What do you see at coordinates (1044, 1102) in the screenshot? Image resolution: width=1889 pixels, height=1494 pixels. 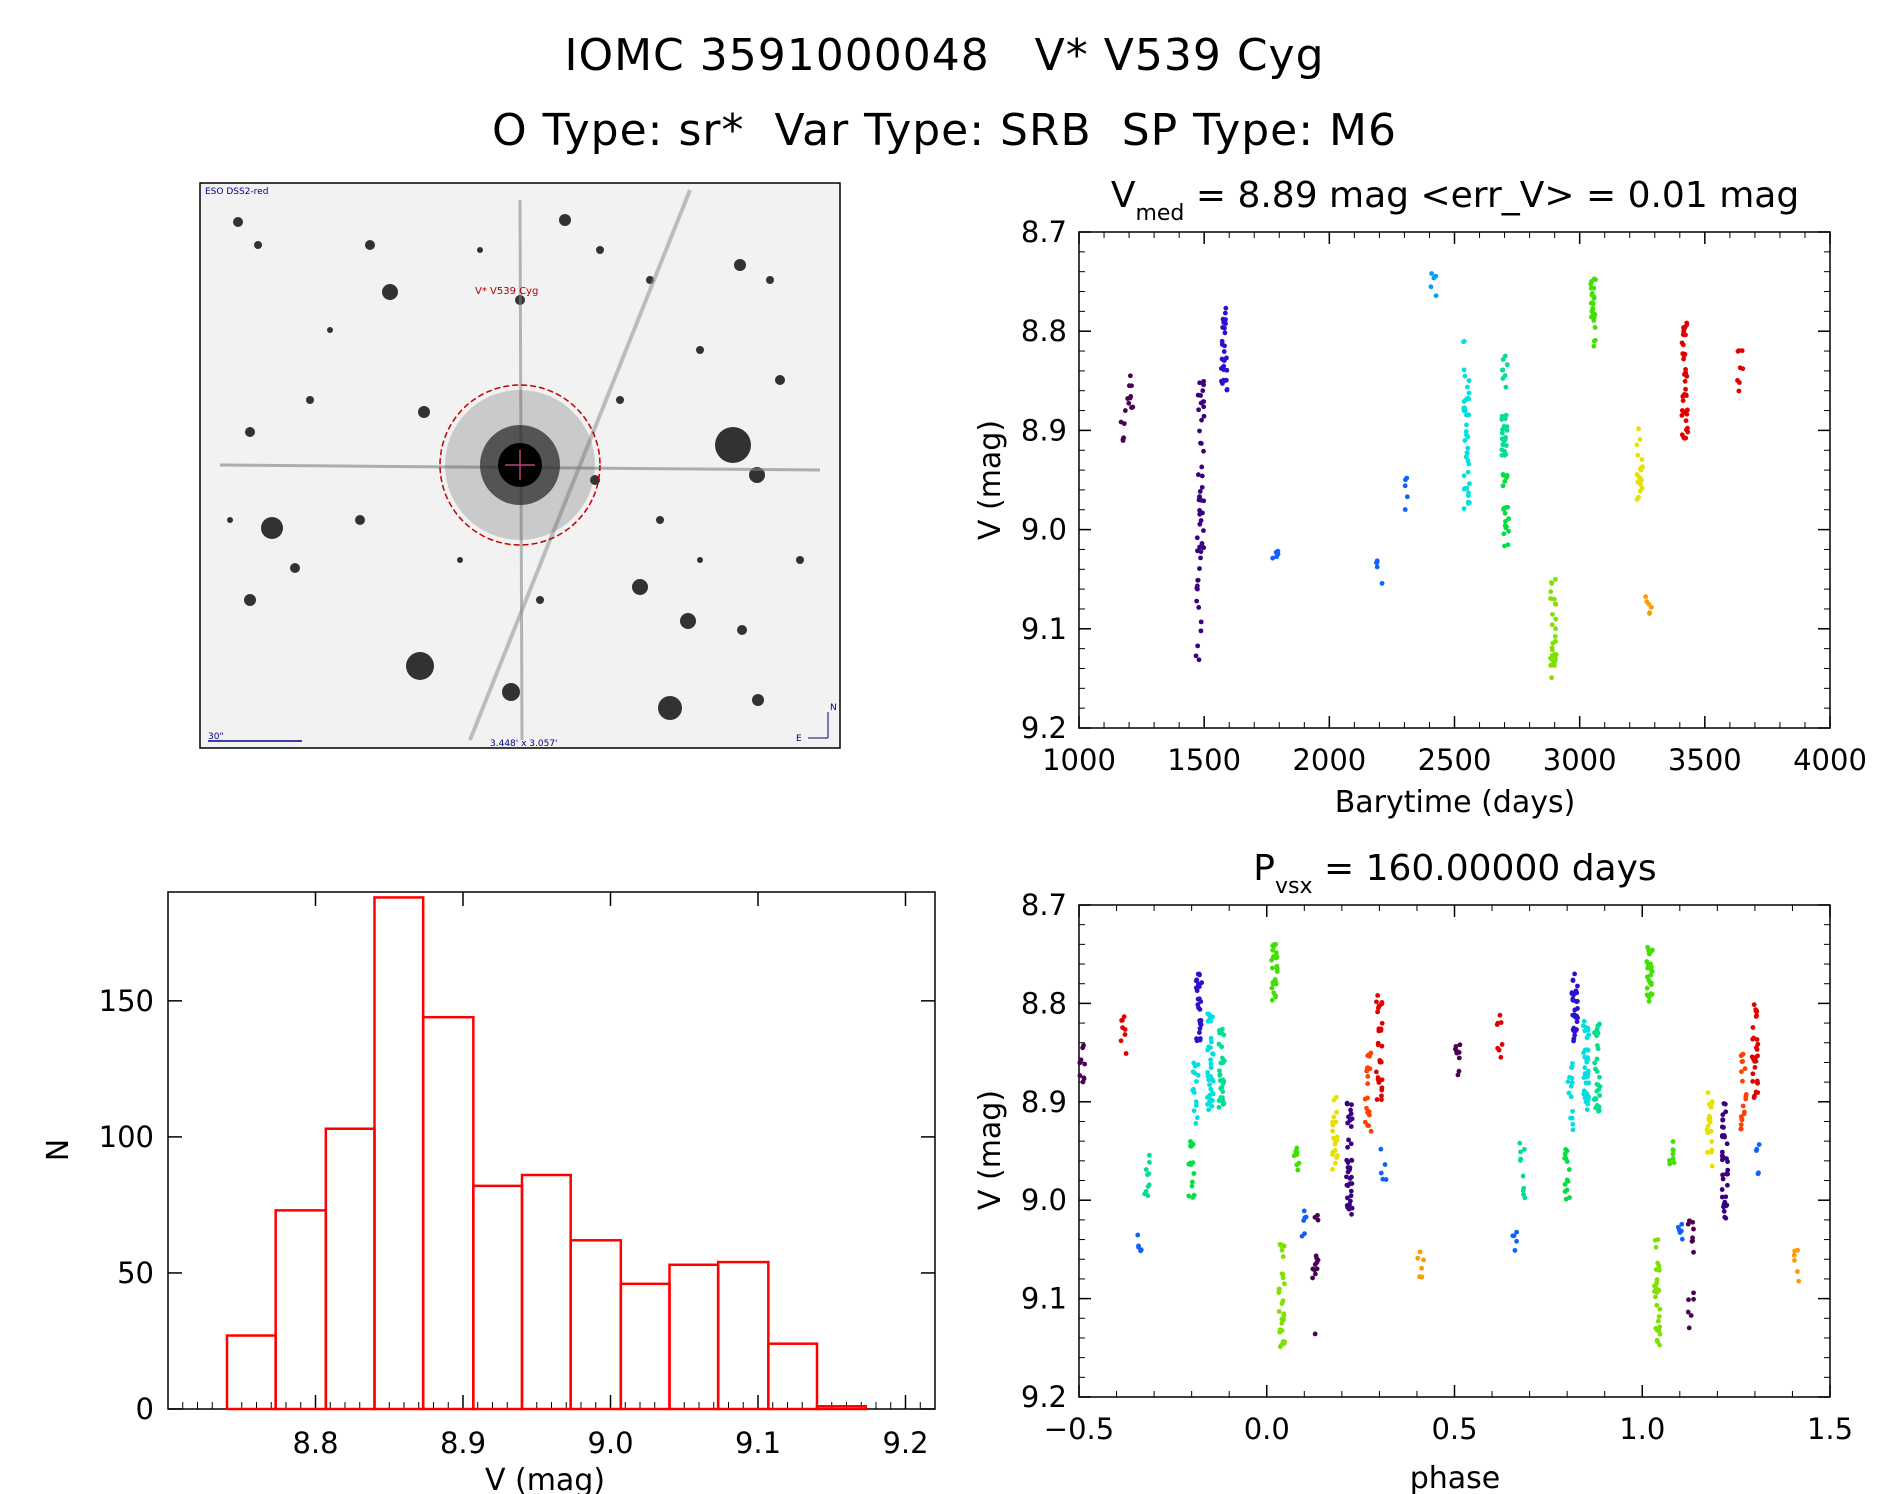 I see `y-tick-label: 8.9` at bounding box center [1044, 1102].